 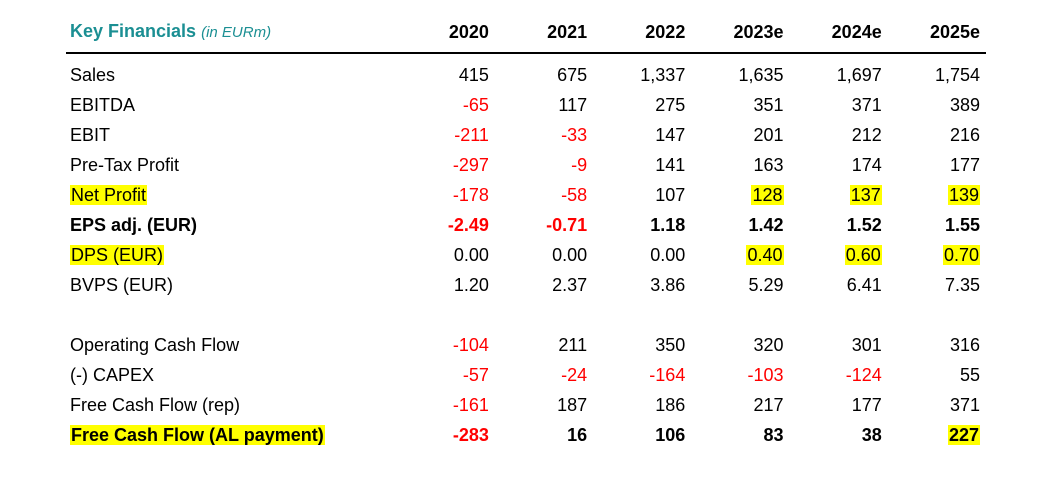 What do you see at coordinates (864, 285) in the screenshot?
I see `cell-value: 6.41` at bounding box center [864, 285].